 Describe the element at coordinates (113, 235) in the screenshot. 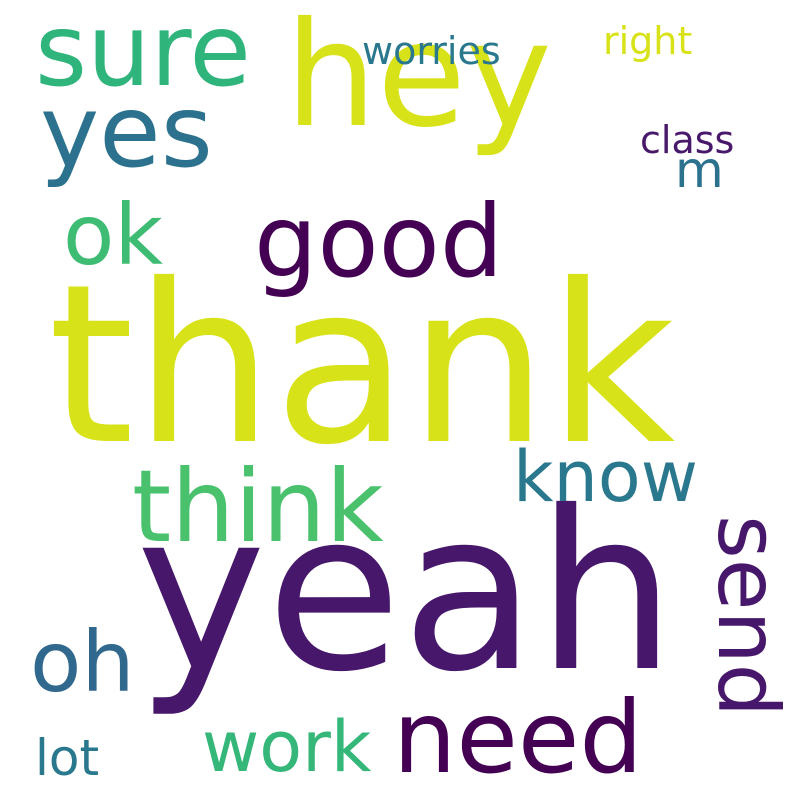

I see `word-ok: ok` at that location.